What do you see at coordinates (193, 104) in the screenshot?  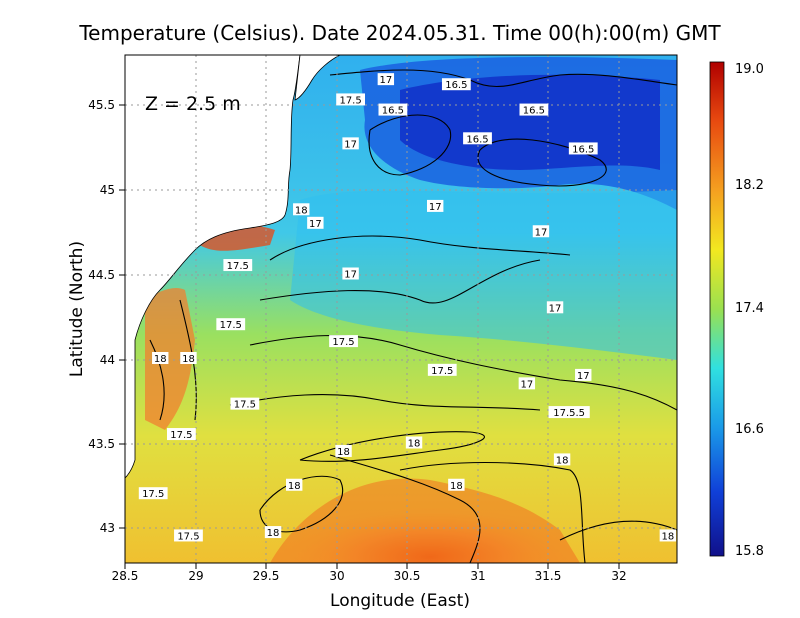 I see `depth-label: Z = 2.5 m` at bounding box center [193, 104].